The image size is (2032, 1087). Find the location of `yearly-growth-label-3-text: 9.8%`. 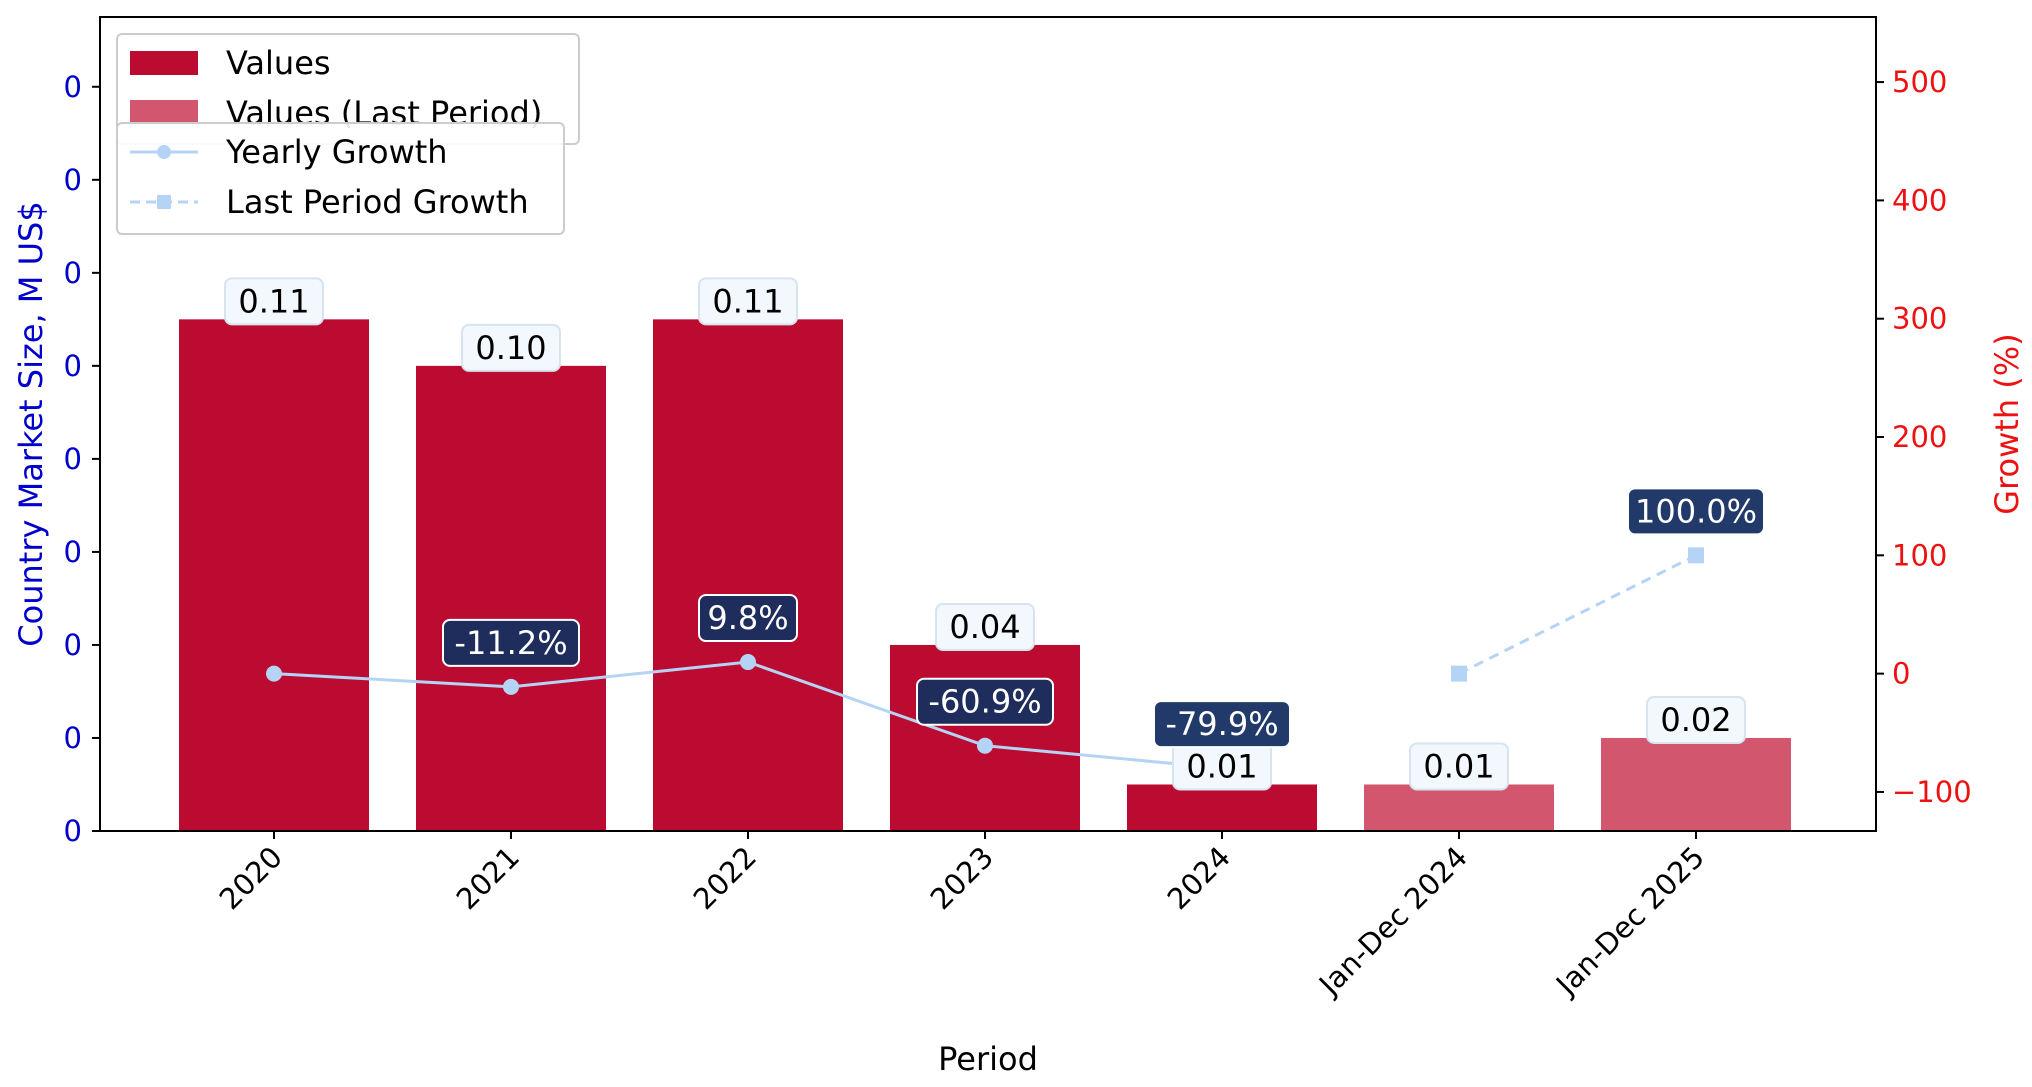

yearly-growth-label-3-text: 9.8% is located at coordinates (747, 618).